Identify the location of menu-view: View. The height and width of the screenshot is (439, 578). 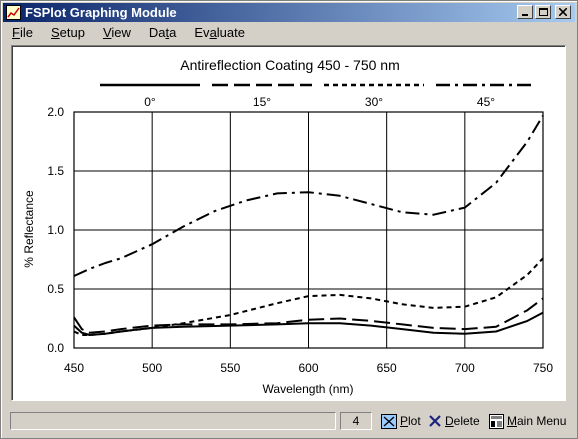
(116, 32).